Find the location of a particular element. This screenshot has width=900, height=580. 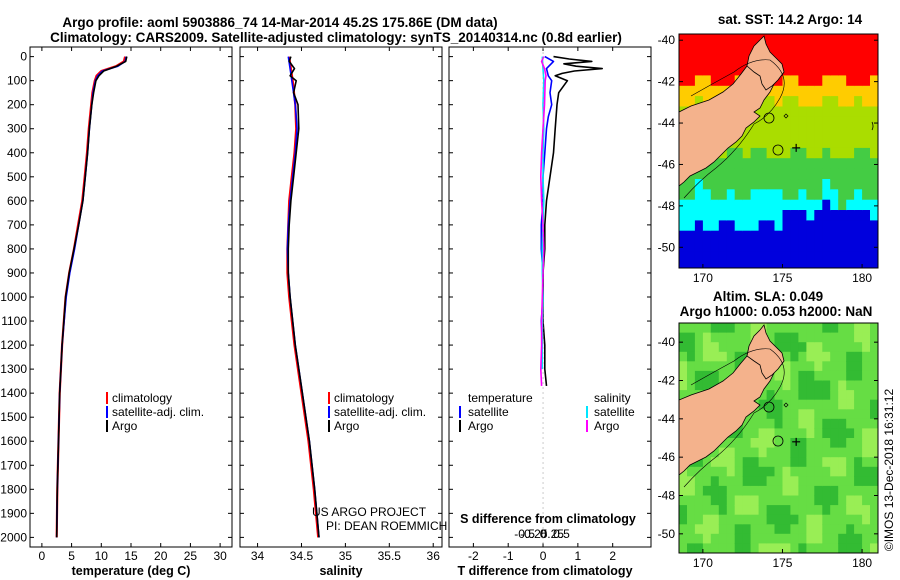

latitude-tick-label: -48 is located at coordinates (667, 206).